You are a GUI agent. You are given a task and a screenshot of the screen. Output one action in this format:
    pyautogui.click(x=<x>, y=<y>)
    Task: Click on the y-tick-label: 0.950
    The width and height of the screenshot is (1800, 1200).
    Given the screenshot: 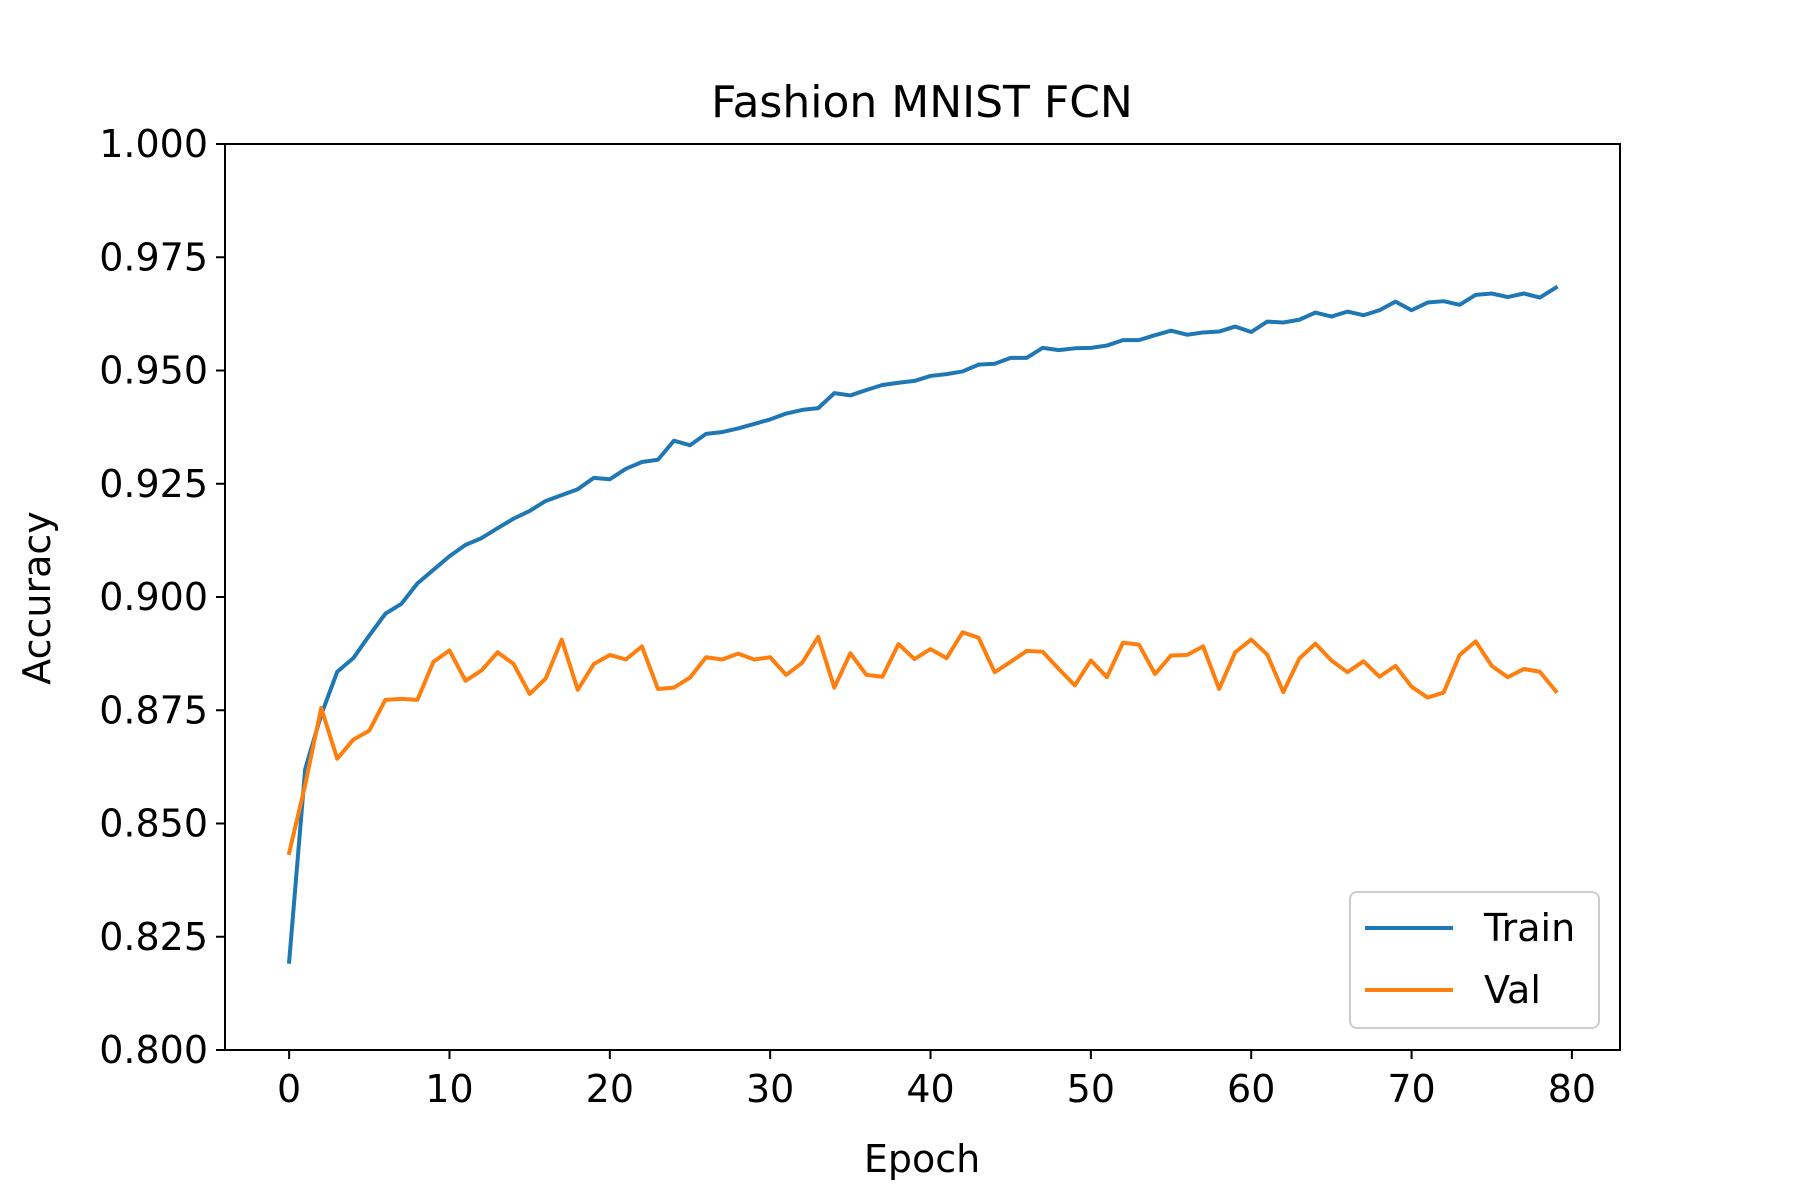 What is the action you would take?
    pyautogui.click(x=153, y=371)
    